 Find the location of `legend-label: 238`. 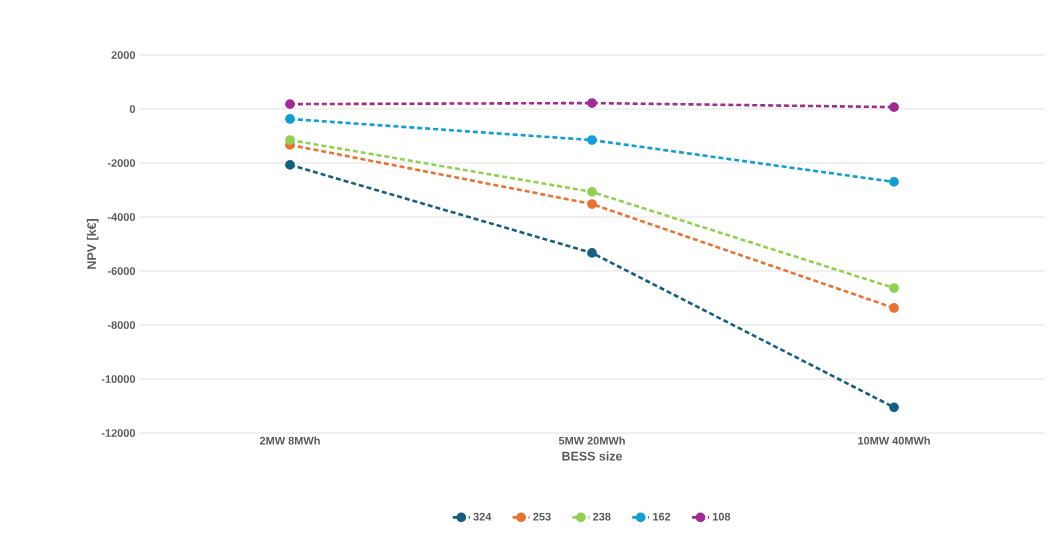

legend-label: 238 is located at coordinates (602, 516).